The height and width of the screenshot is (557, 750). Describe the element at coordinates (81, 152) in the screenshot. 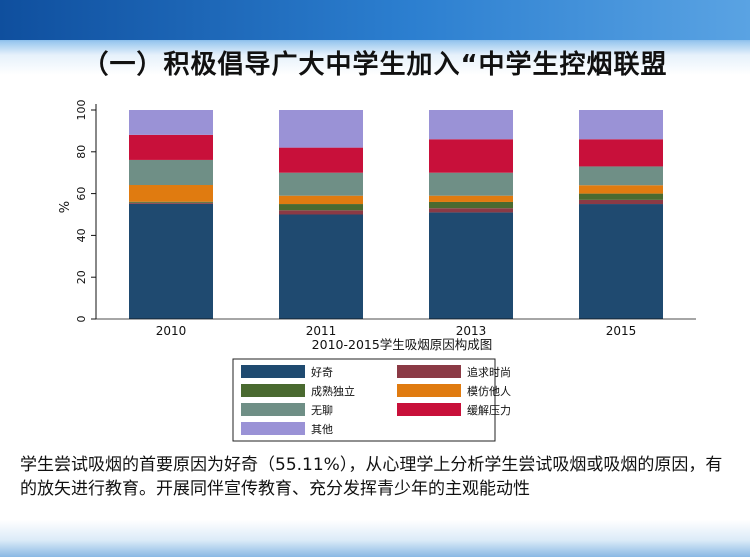

I see `y-tick-label: 80` at that location.